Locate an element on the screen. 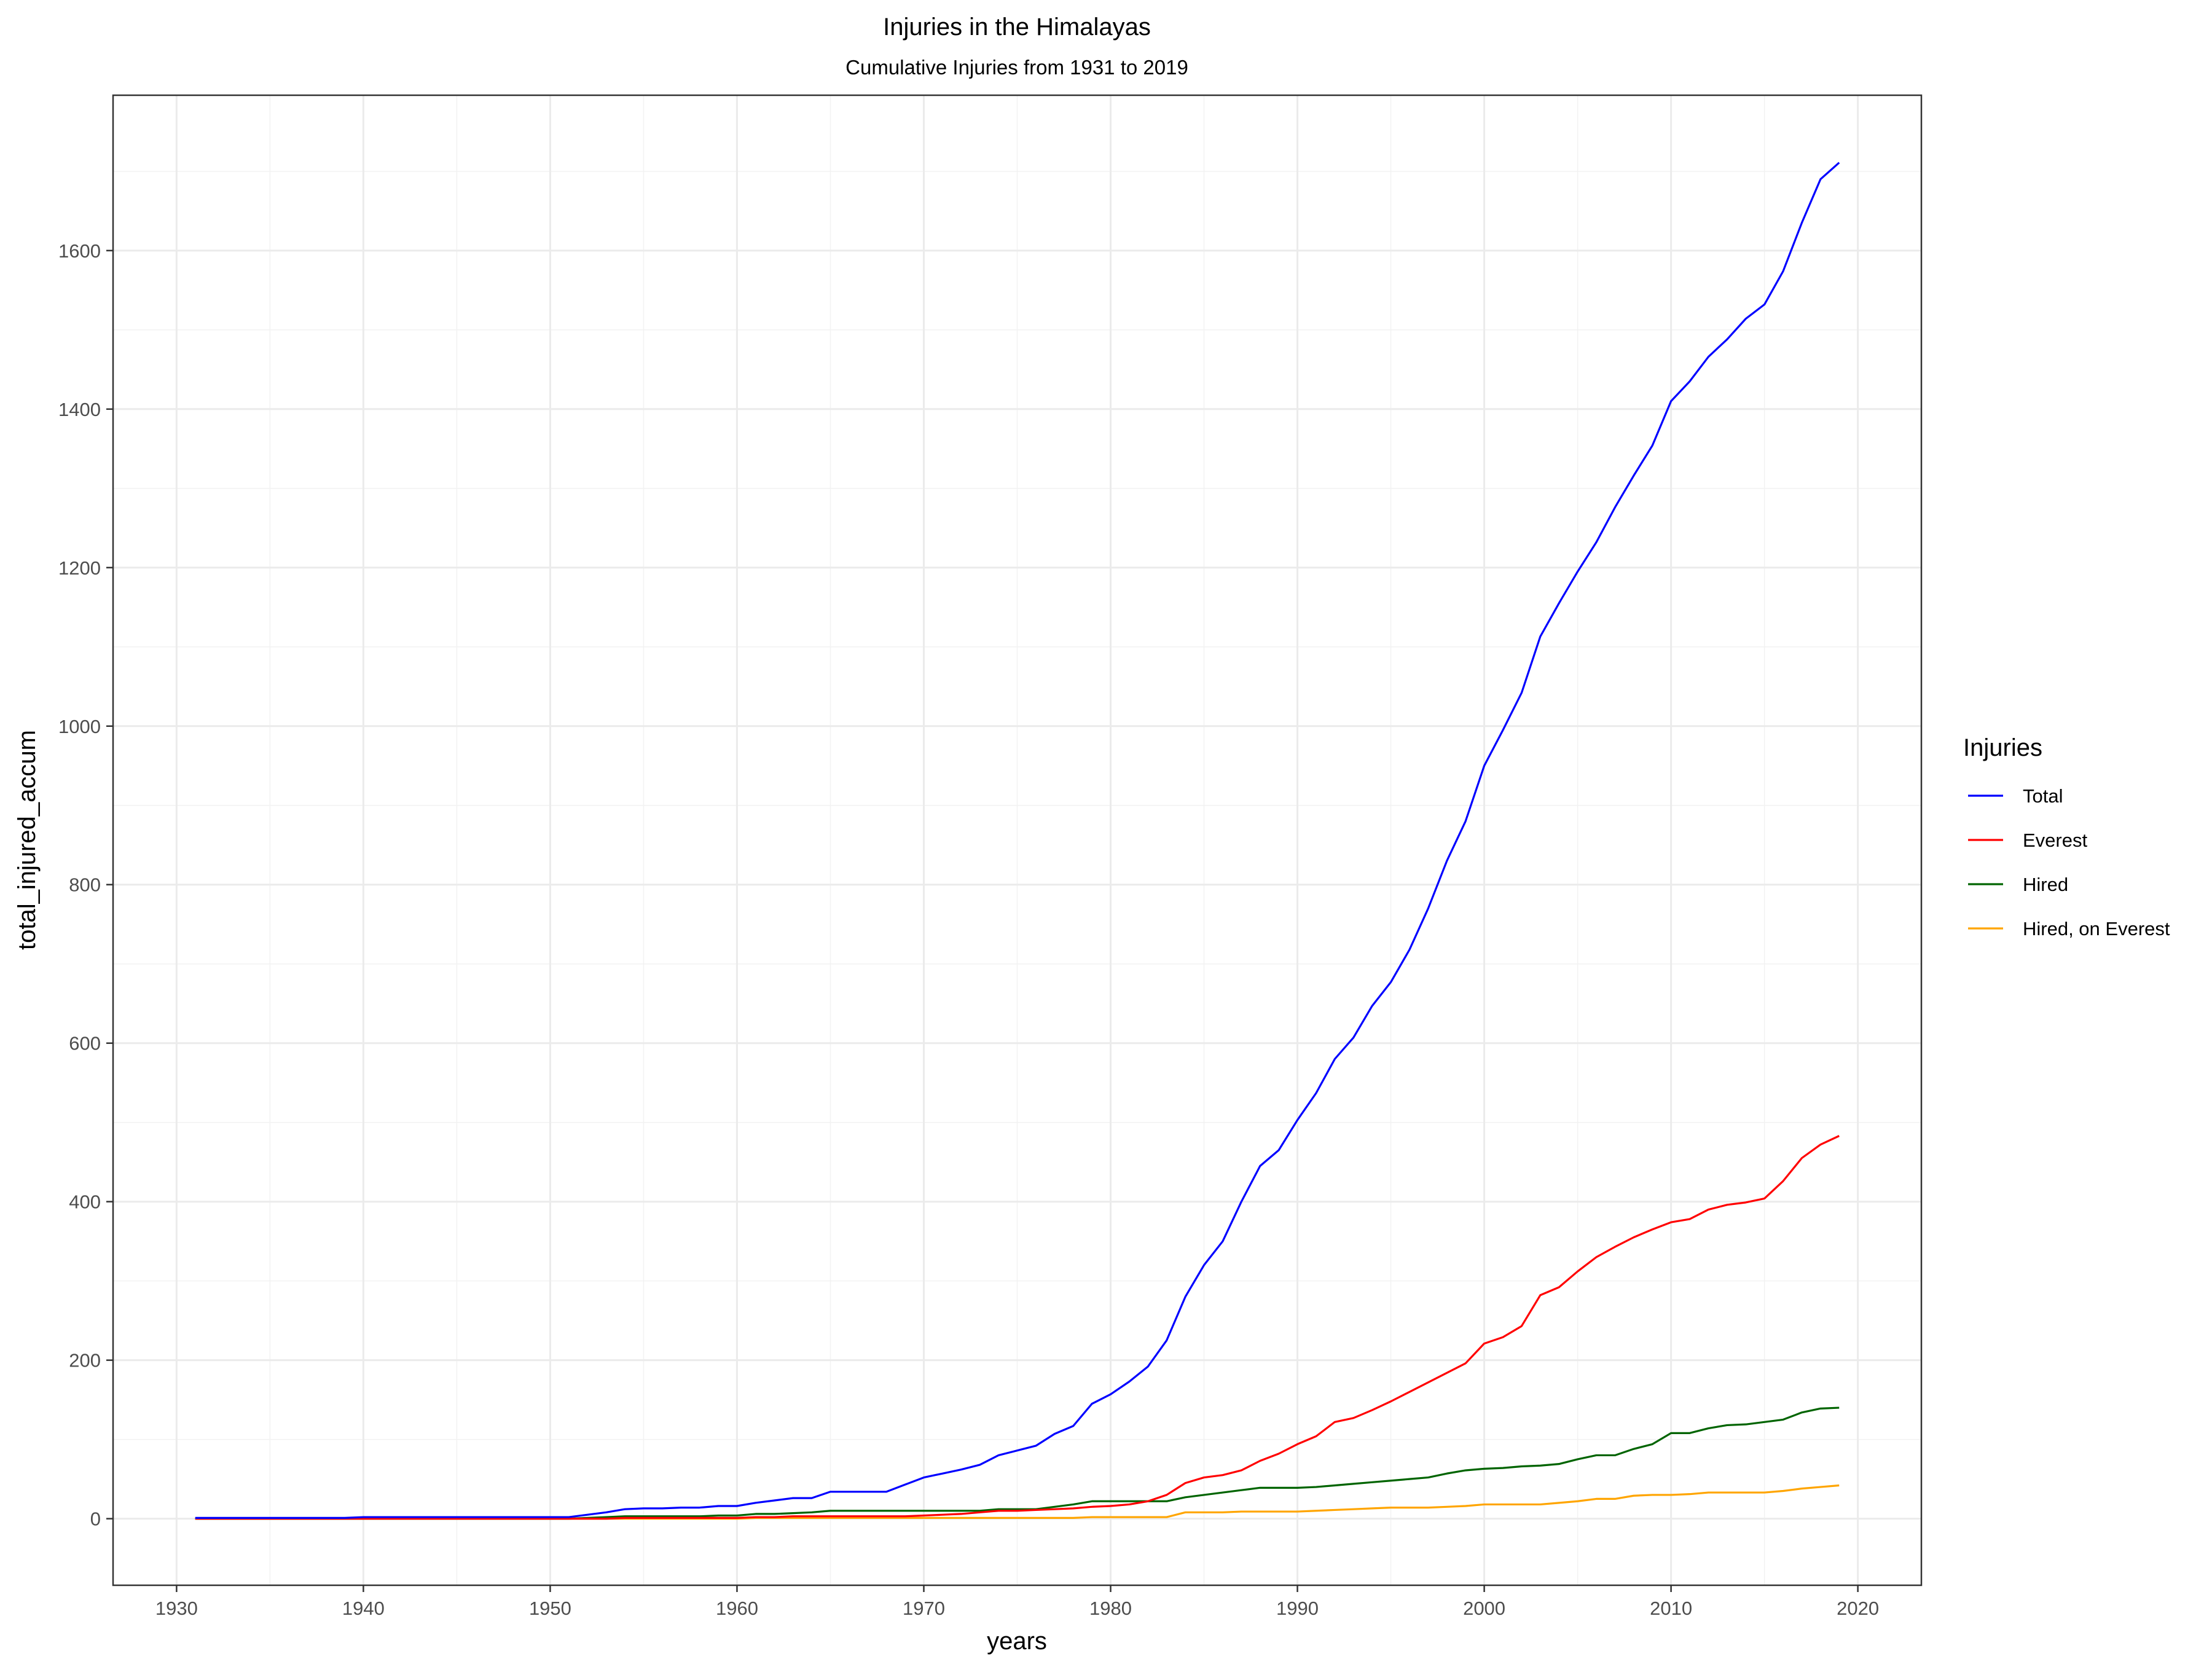  x-tick-label: 1990 is located at coordinates (1297, 1608).